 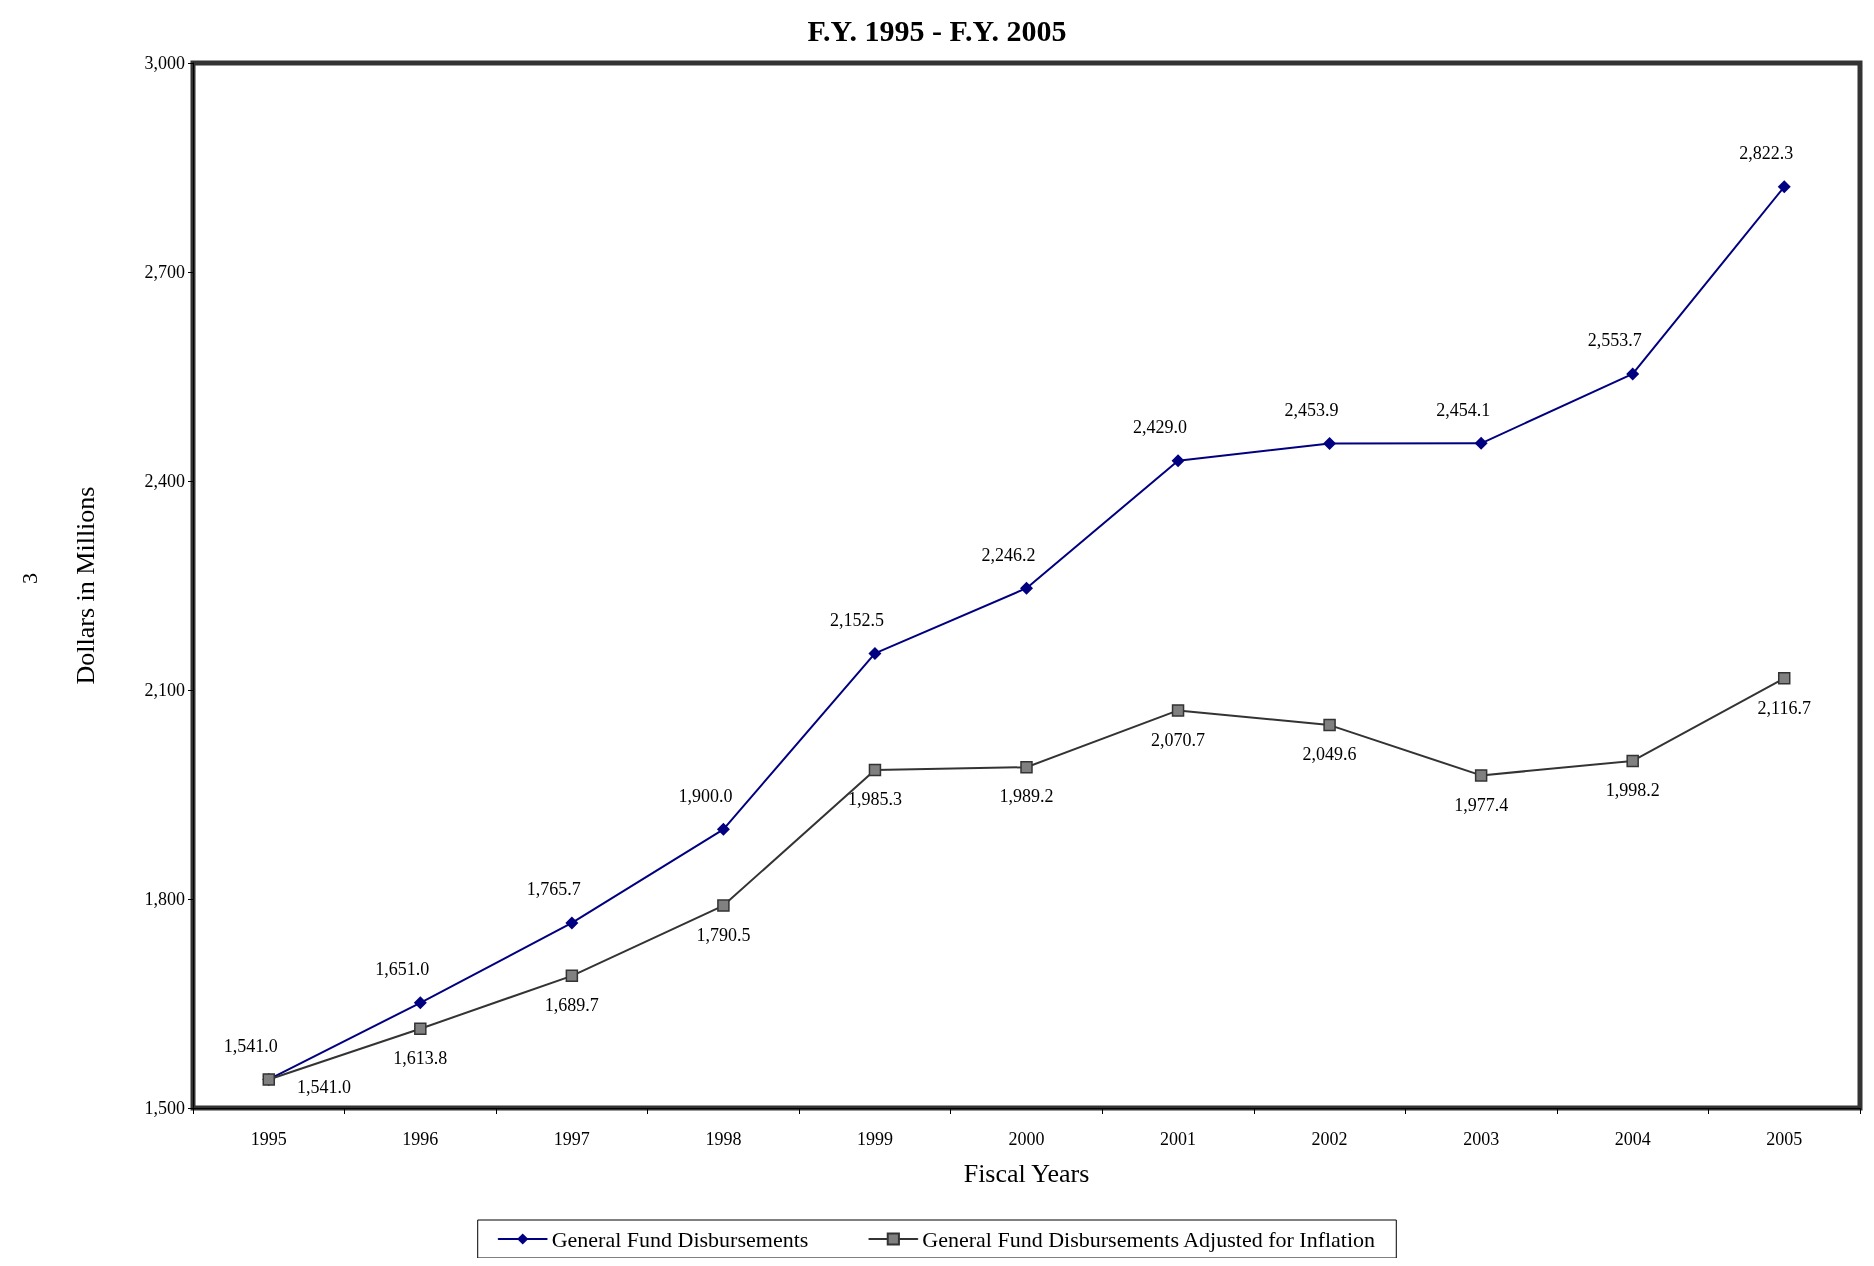 What do you see at coordinates (164, 481) in the screenshot?
I see `y-tick-label: 2,400` at bounding box center [164, 481].